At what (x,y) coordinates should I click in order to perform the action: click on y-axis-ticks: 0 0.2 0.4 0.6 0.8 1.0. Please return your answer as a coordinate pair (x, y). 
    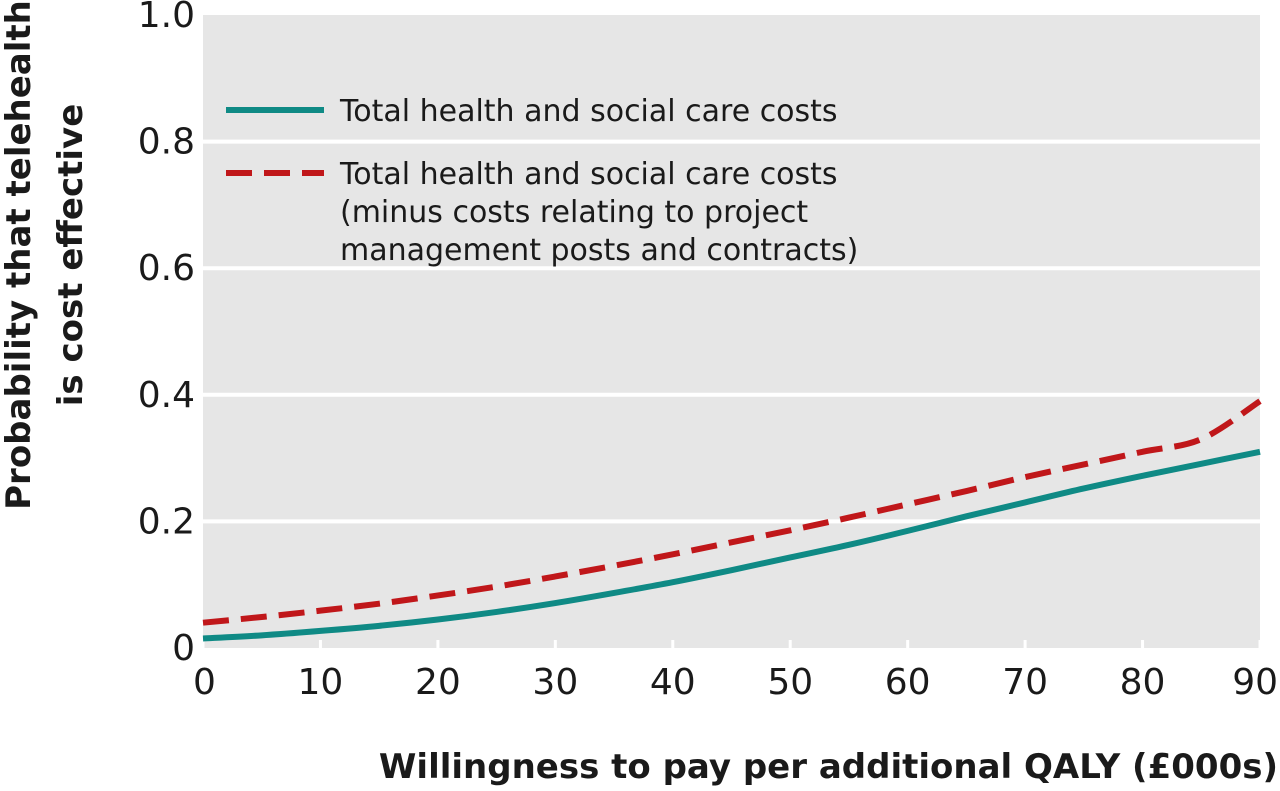
    Looking at the image, I should click on (166, 334).